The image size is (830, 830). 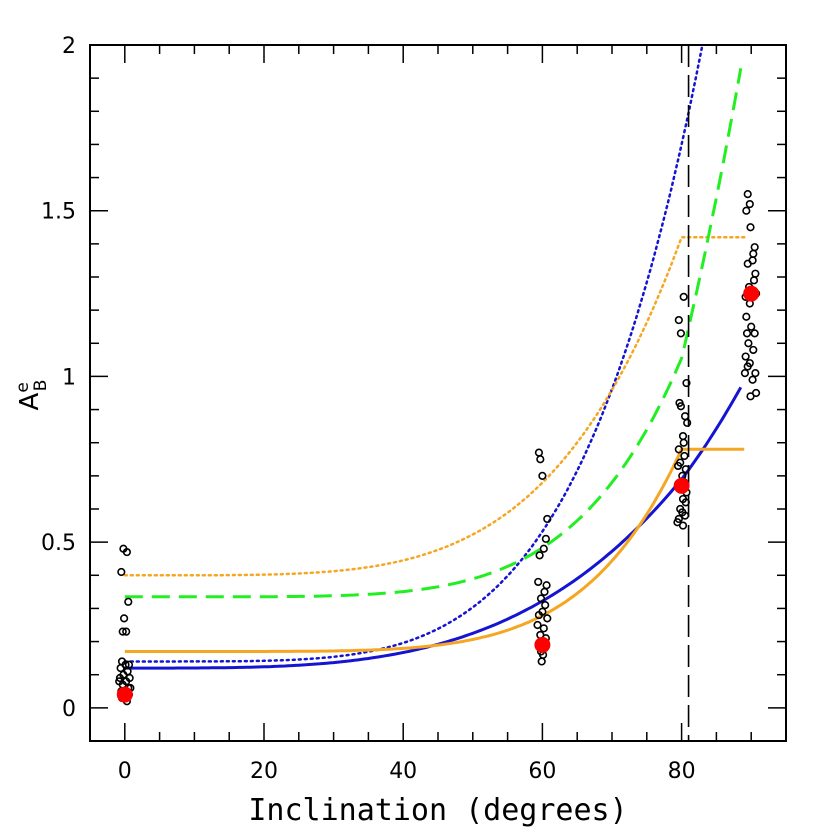 I want to click on y-tick-label: 0.5, so click(x=58, y=543).